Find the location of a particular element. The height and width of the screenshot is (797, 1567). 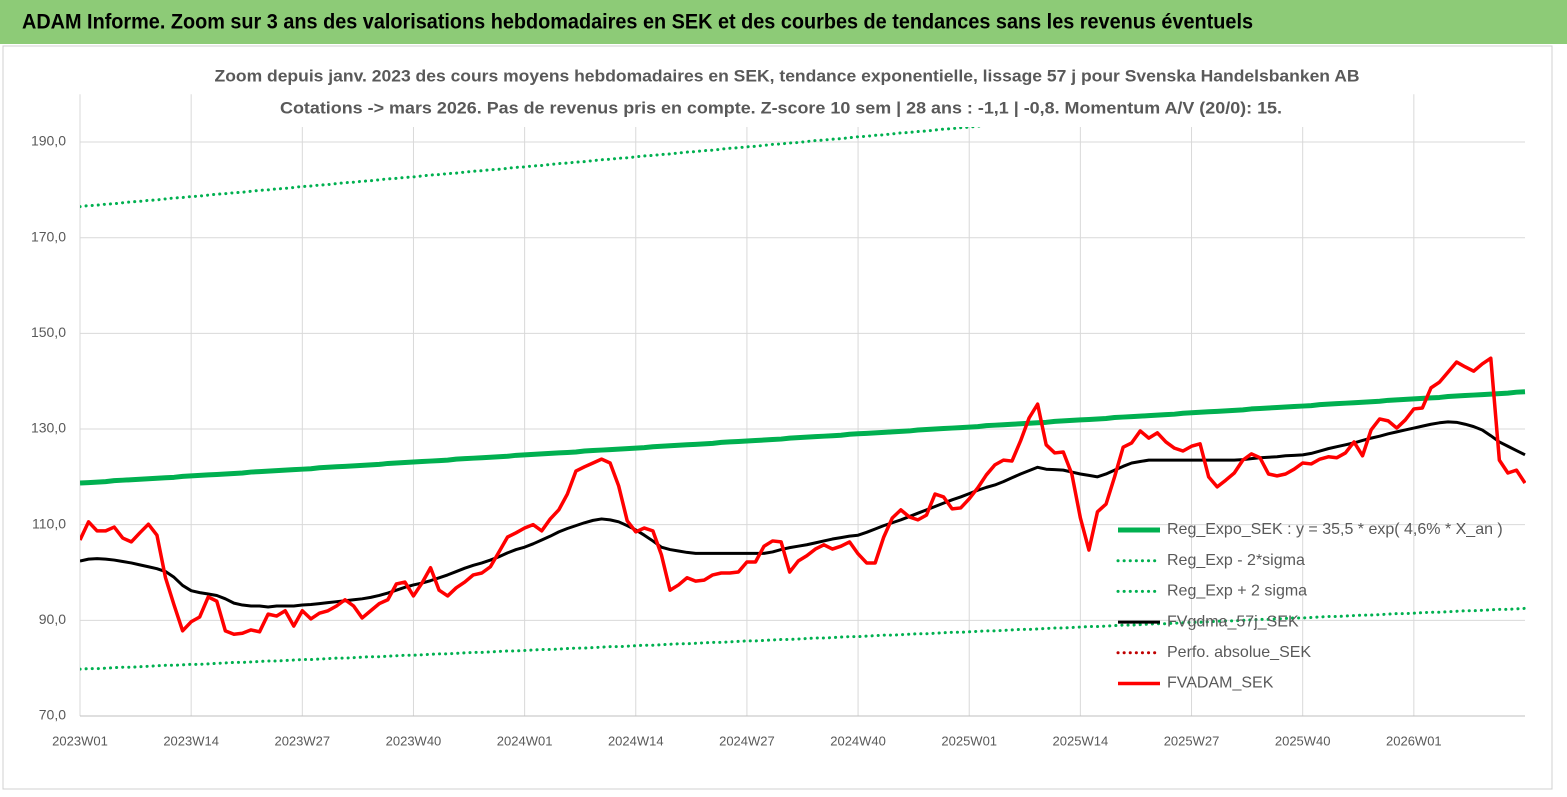

x-tick-label: 2025W27 is located at coordinates (1192, 740).